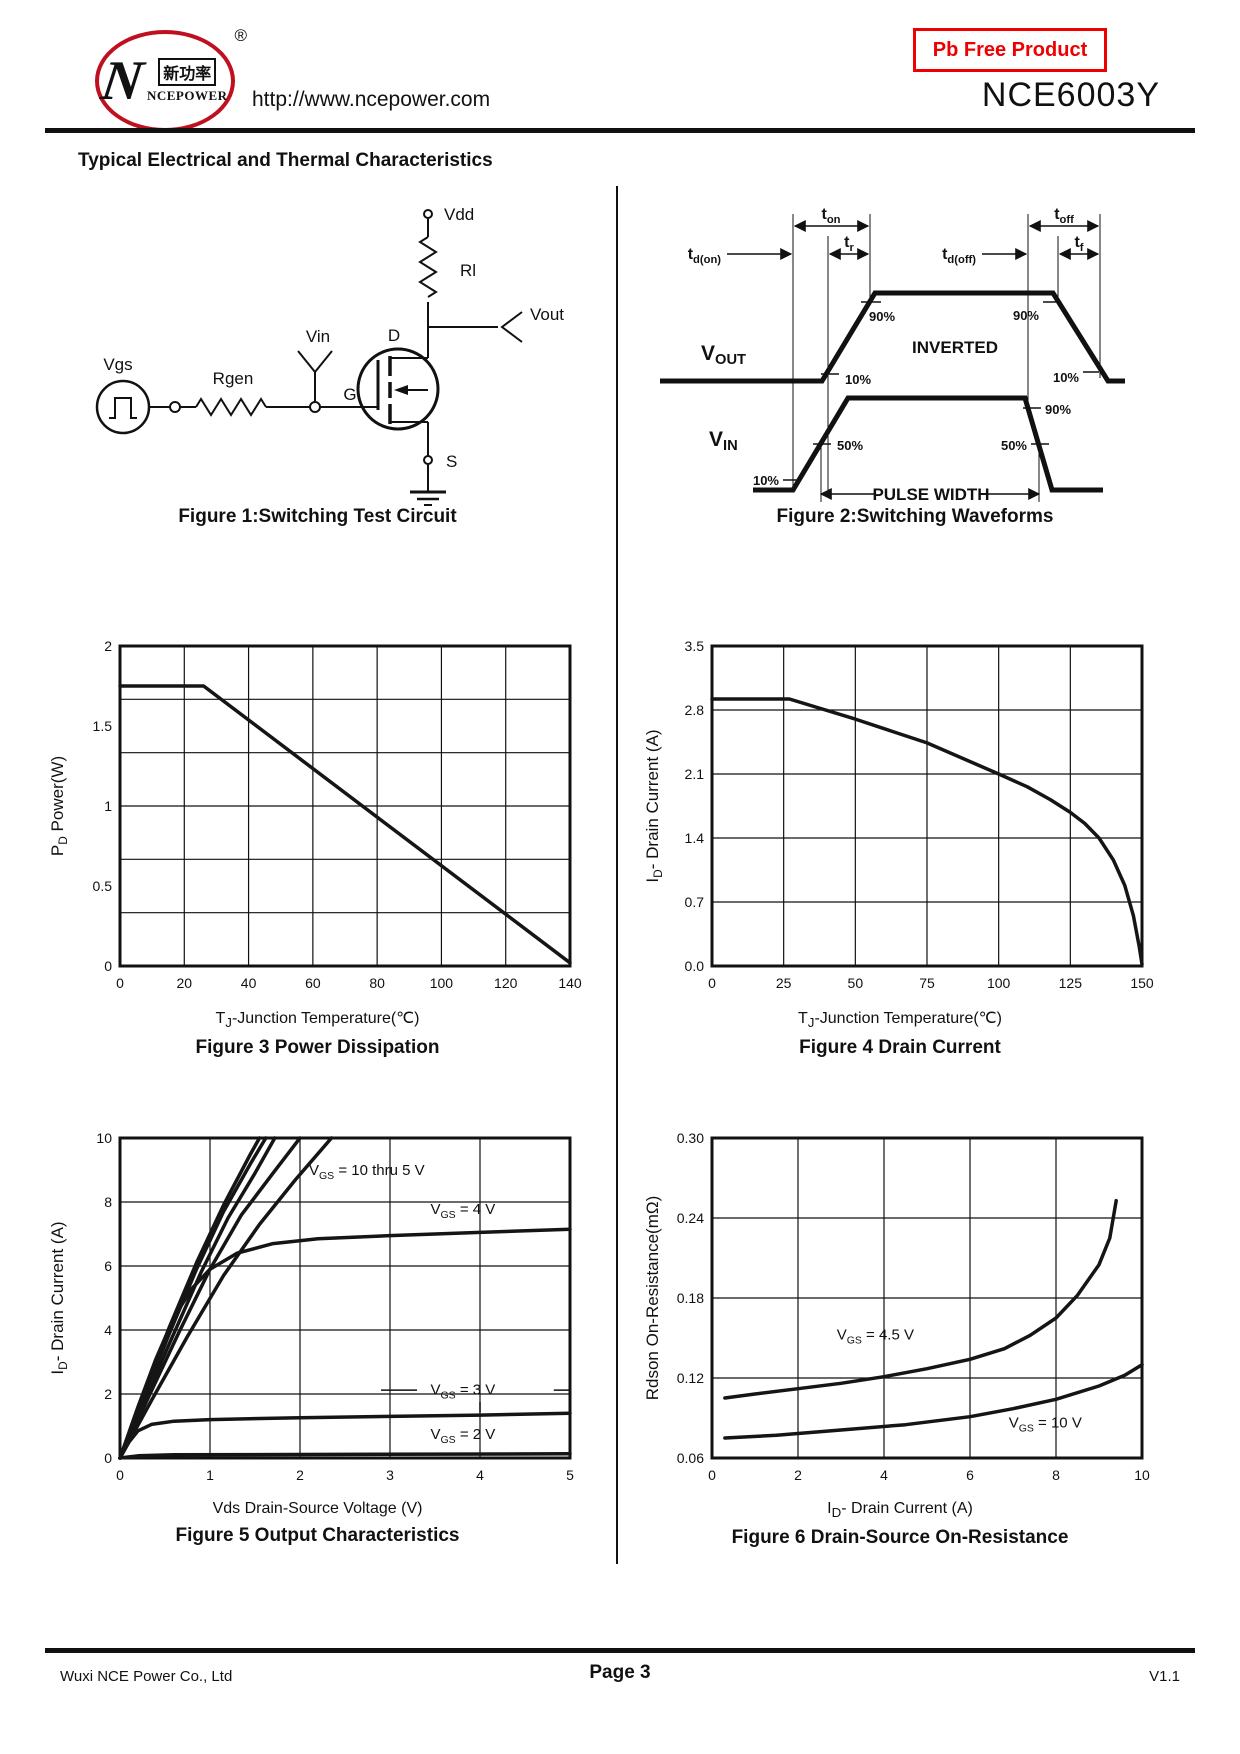  Describe the element at coordinates (617, 875) in the screenshot. I see `column-divider` at that location.